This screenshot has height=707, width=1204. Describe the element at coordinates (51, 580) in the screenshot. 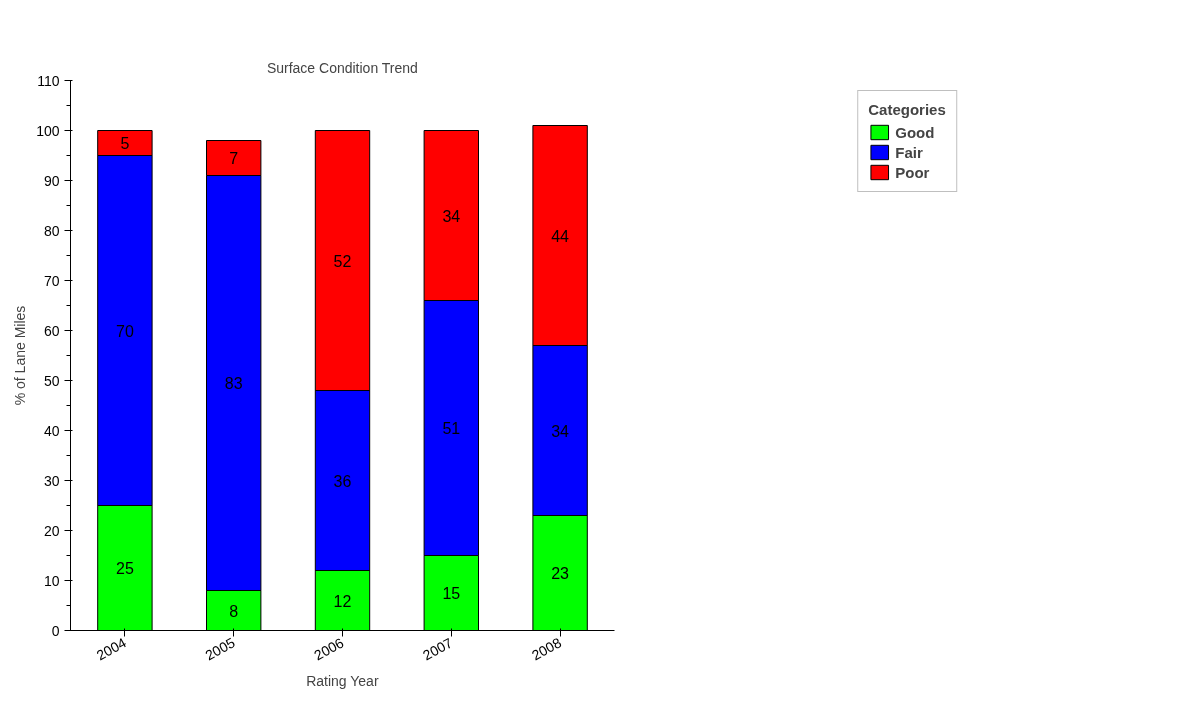

I see `y-tick-label: 10` at that location.